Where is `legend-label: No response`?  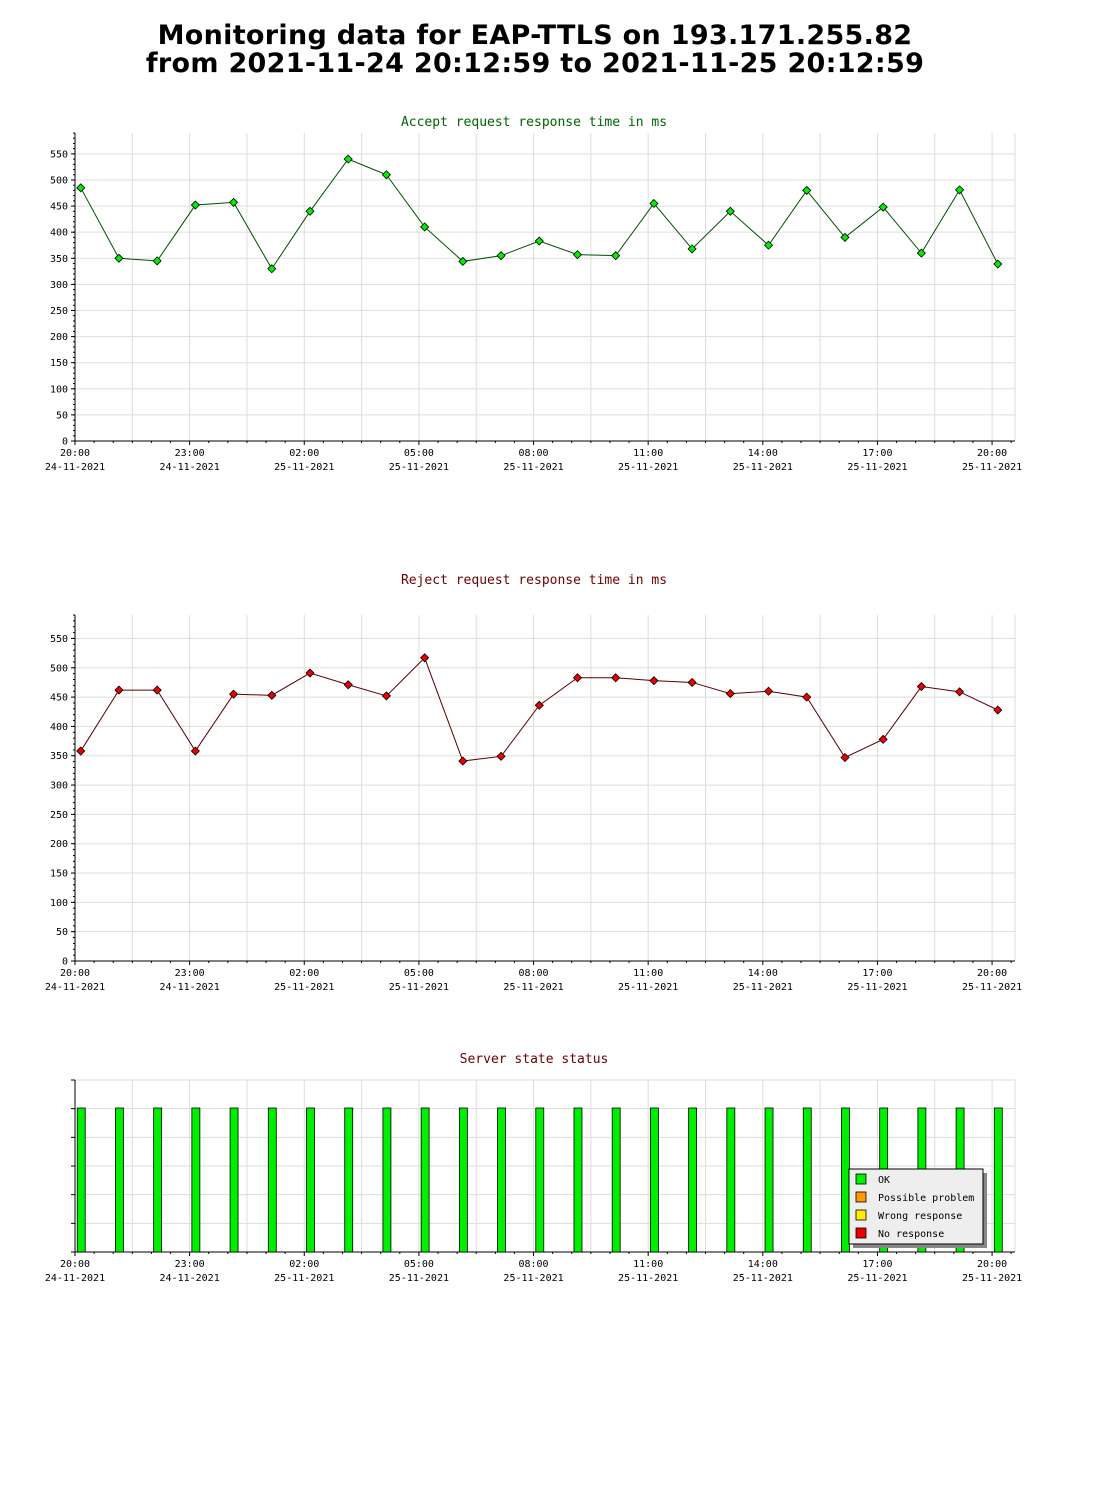 legend-label: No response is located at coordinates (911, 1234).